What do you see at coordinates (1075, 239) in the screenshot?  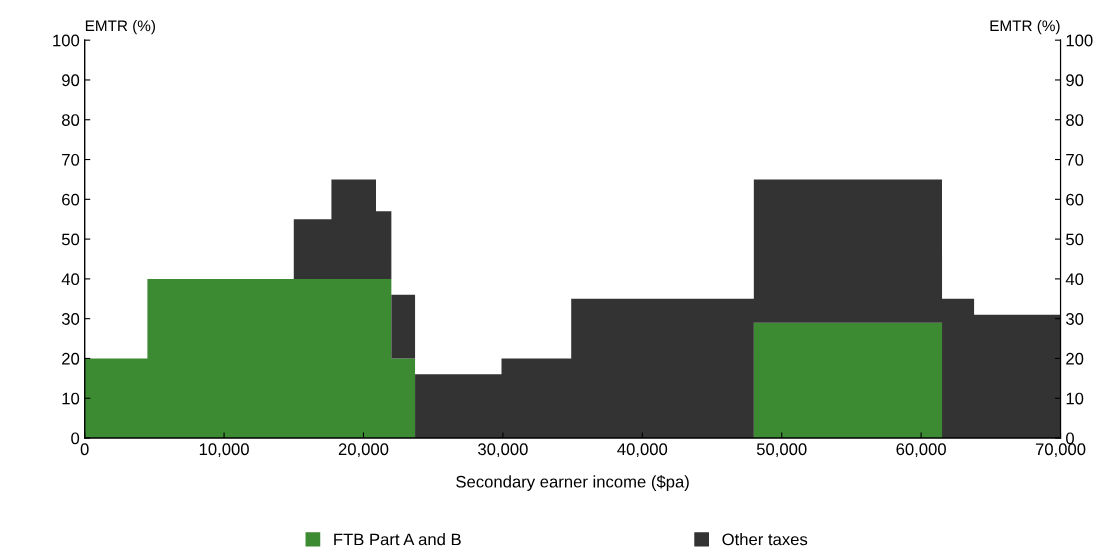 I see `y2-tick-label: 50` at bounding box center [1075, 239].